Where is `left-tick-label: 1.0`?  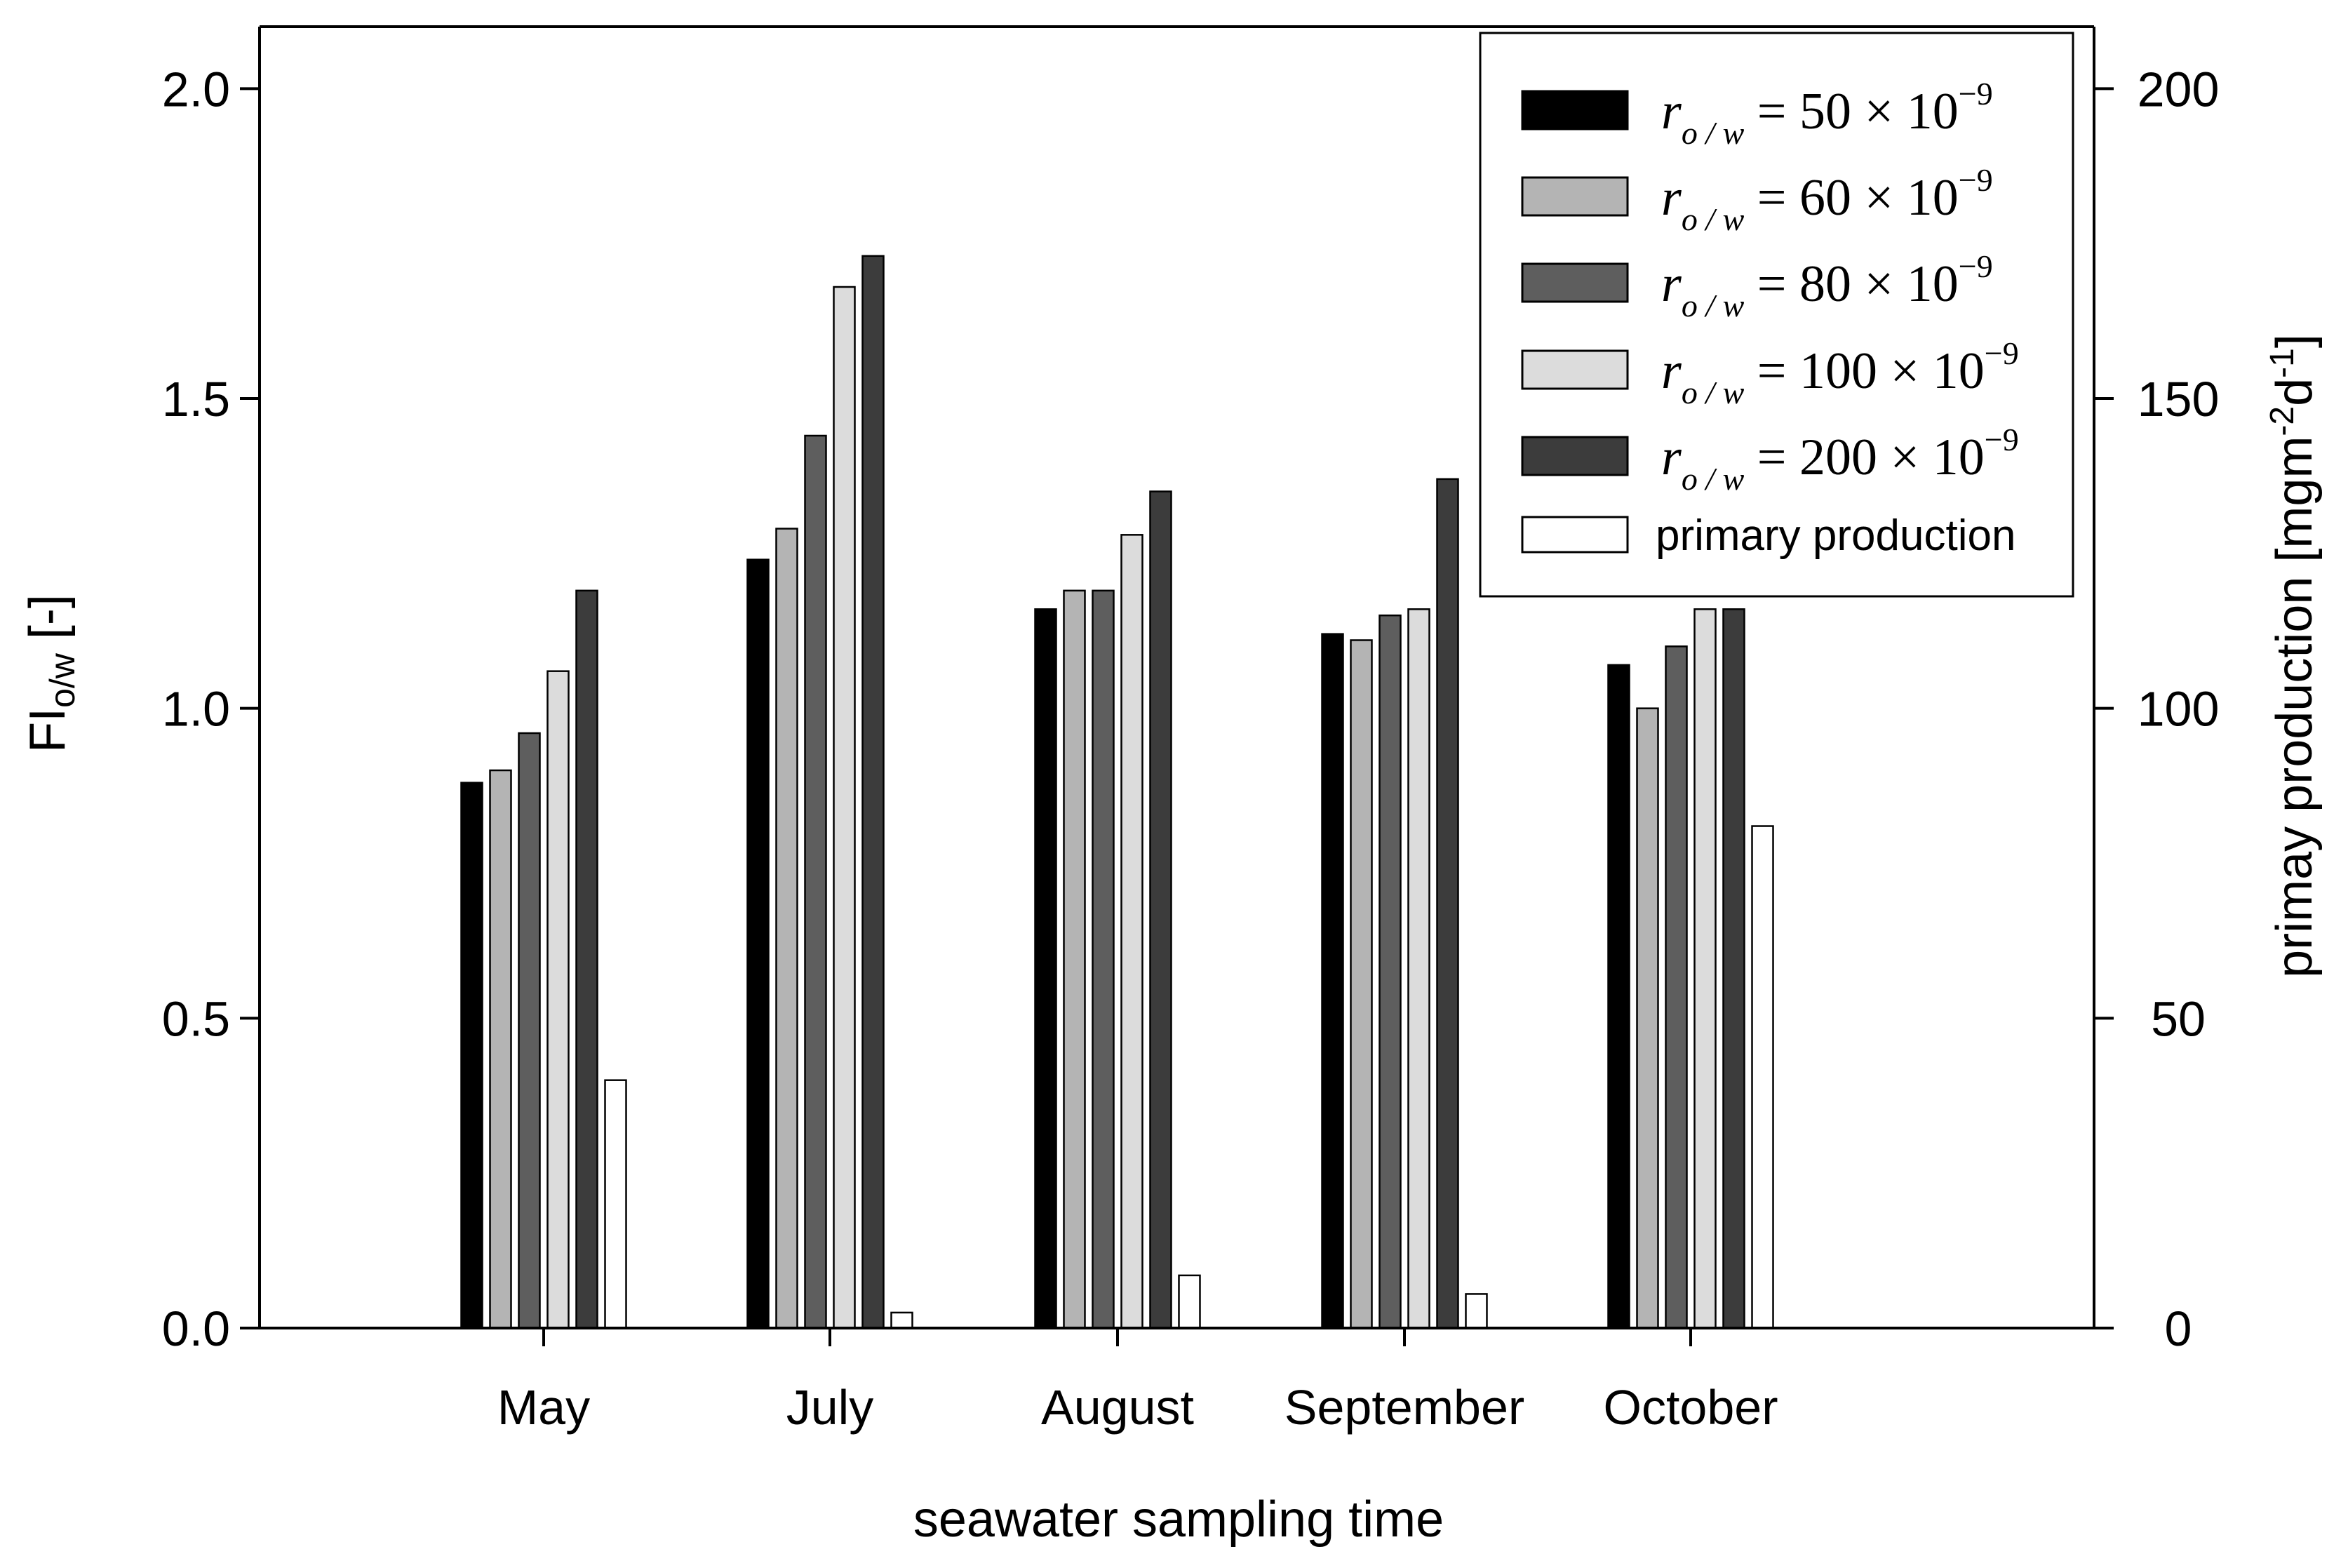
left-tick-label: 1.0 is located at coordinates (196, 709).